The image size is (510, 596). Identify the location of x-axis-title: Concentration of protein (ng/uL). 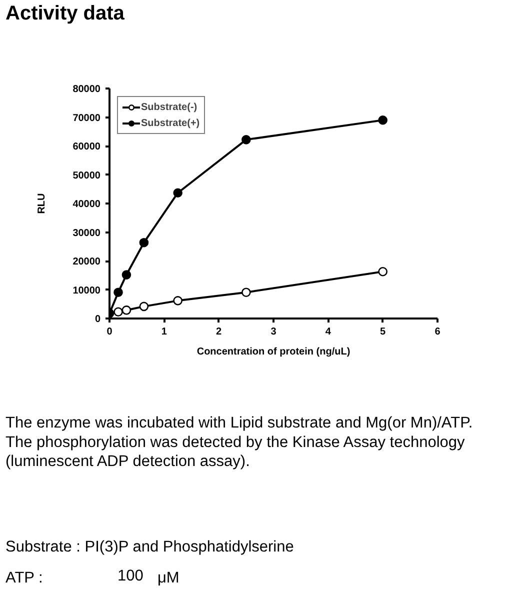
(273, 352).